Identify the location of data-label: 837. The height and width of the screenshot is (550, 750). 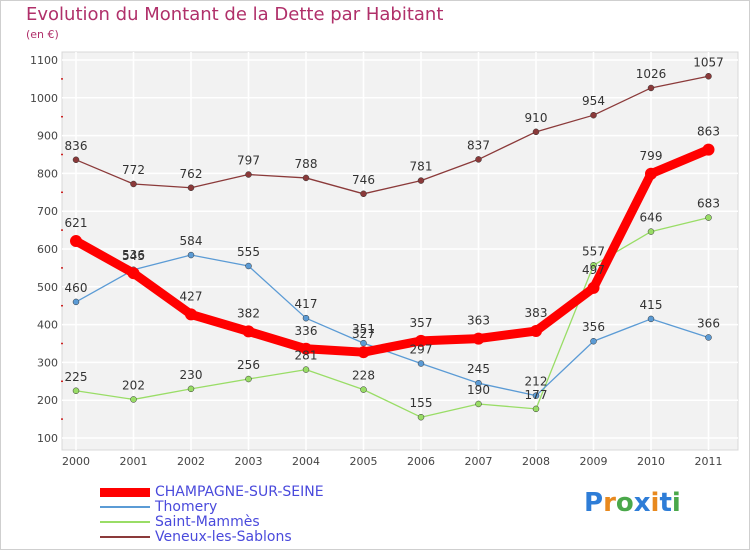
(478, 145).